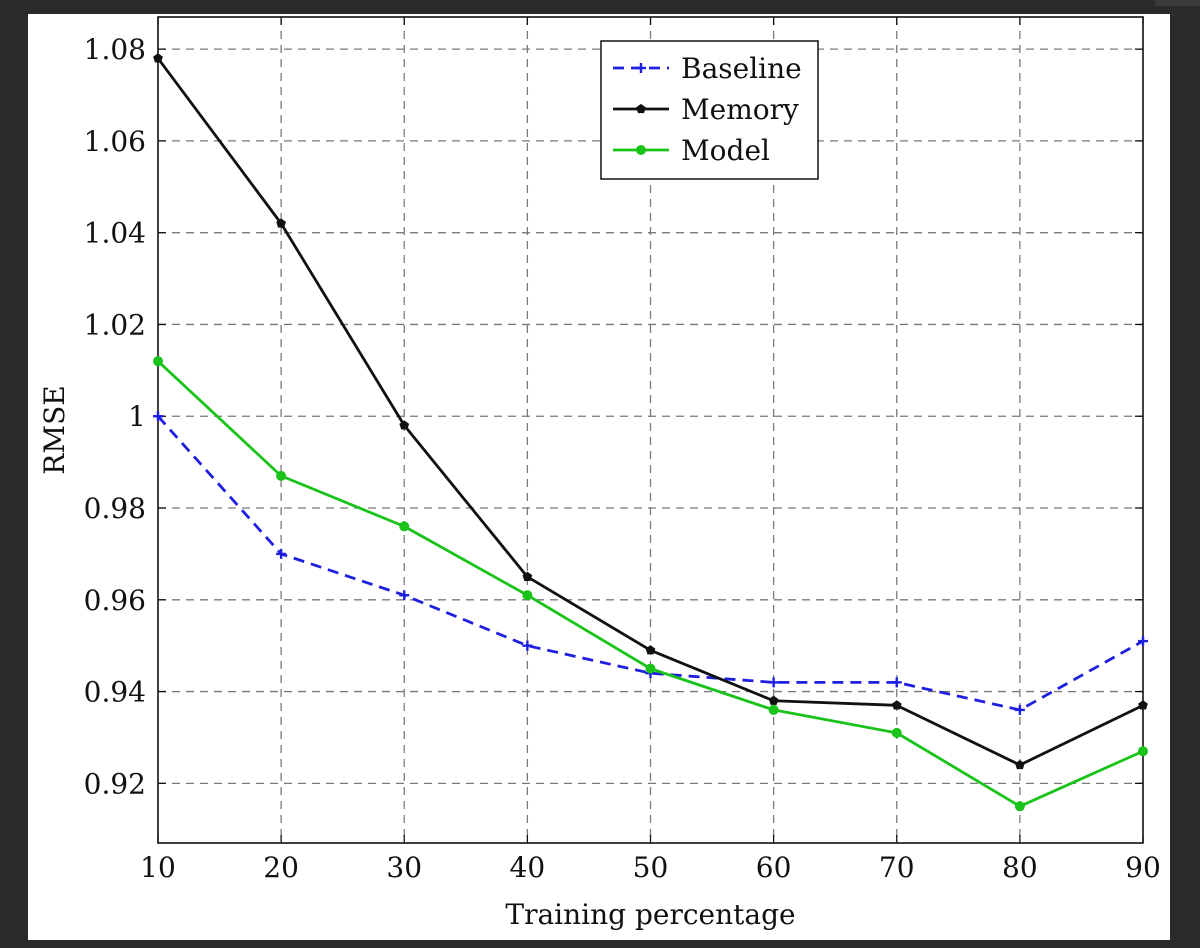 This screenshot has width=1200, height=948. What do you see at coordinates (1143, 867) in the screenshot?
I see `x-tick-label: 90` at bounding box center [1143, 867].